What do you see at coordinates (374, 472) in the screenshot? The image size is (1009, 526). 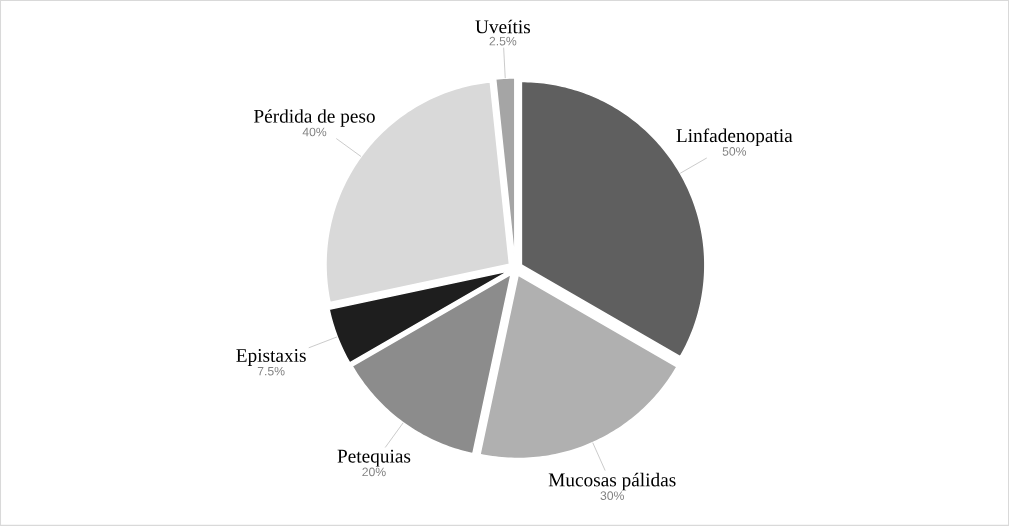 I see `data-label: 20%` at bounding box center [374, 472].